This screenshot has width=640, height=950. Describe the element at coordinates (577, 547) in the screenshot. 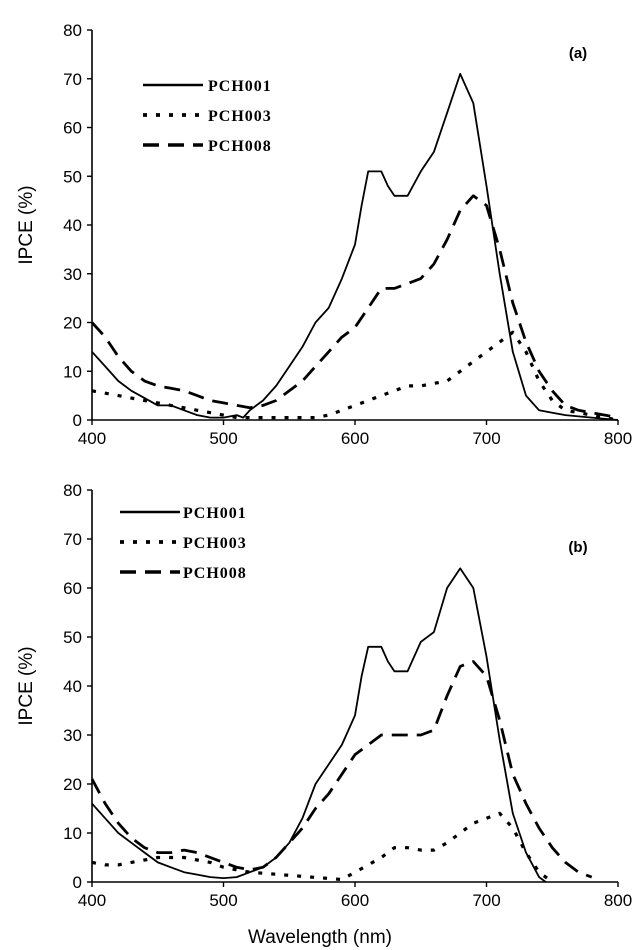

I see `panel-label: (b)` at that location.